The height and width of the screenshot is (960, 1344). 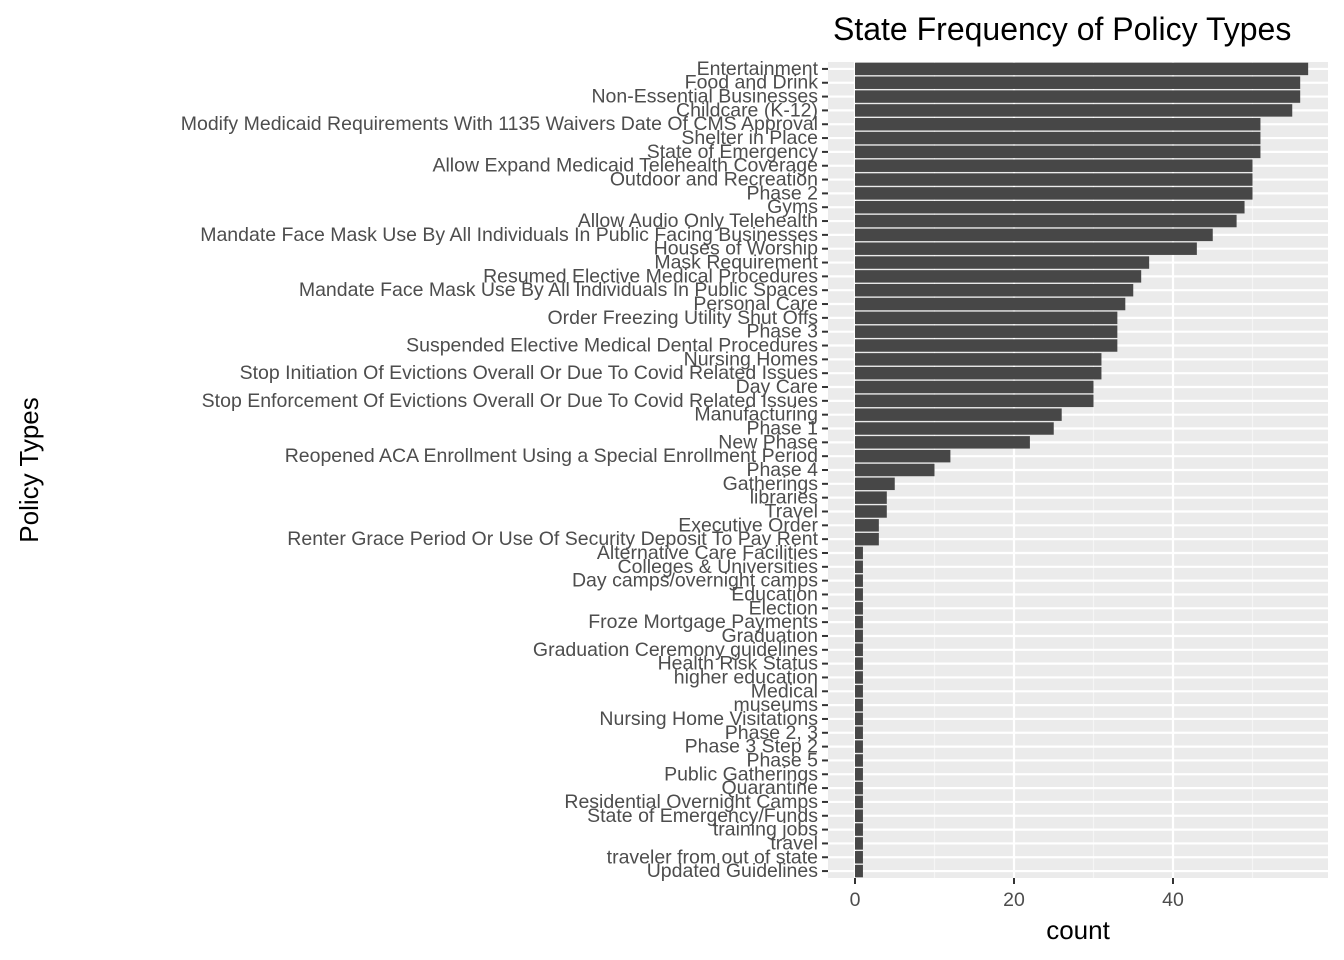 What do you see at coordinates (718, 567) in the screenshot?
I see `y-tick-label: Colleges & Universities` at bounding box center [718, 567].